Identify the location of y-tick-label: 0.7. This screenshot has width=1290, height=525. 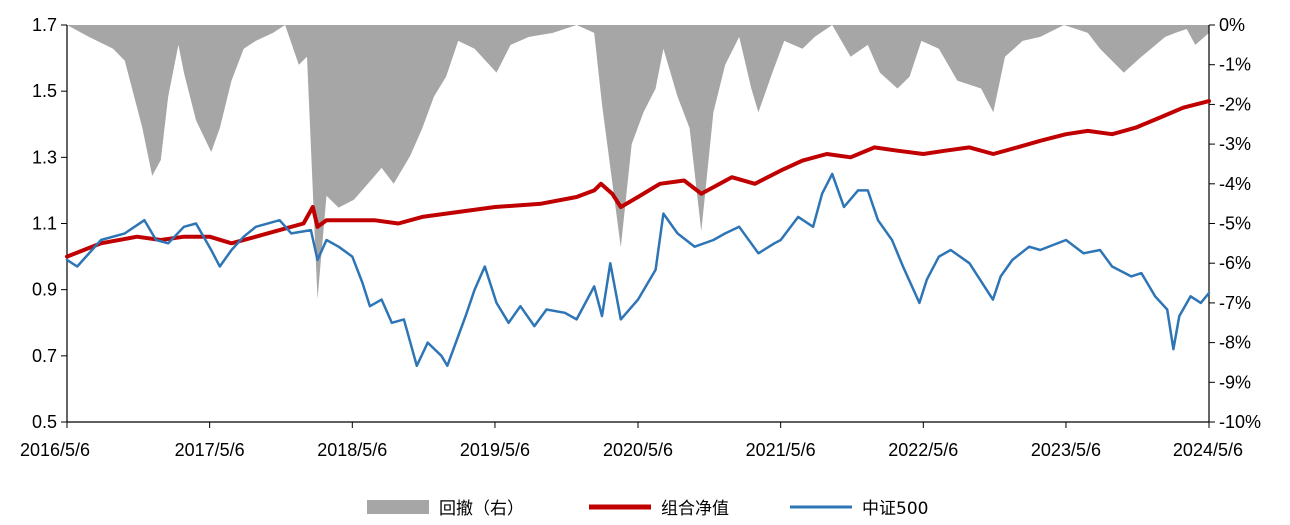
(44, 356).